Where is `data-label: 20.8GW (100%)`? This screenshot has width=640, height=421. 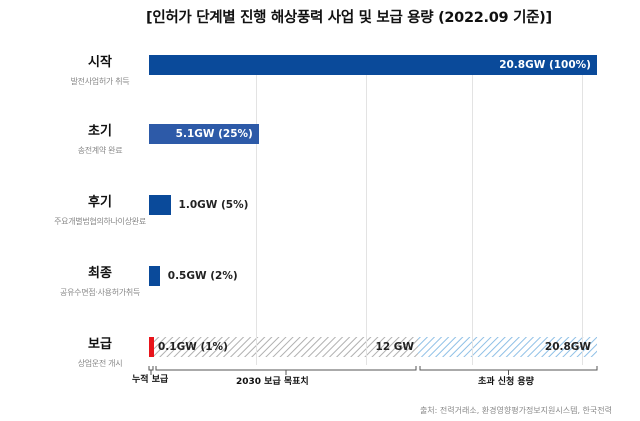 data-label: 20.8GW (100%) is located at coordinates (545, 65).